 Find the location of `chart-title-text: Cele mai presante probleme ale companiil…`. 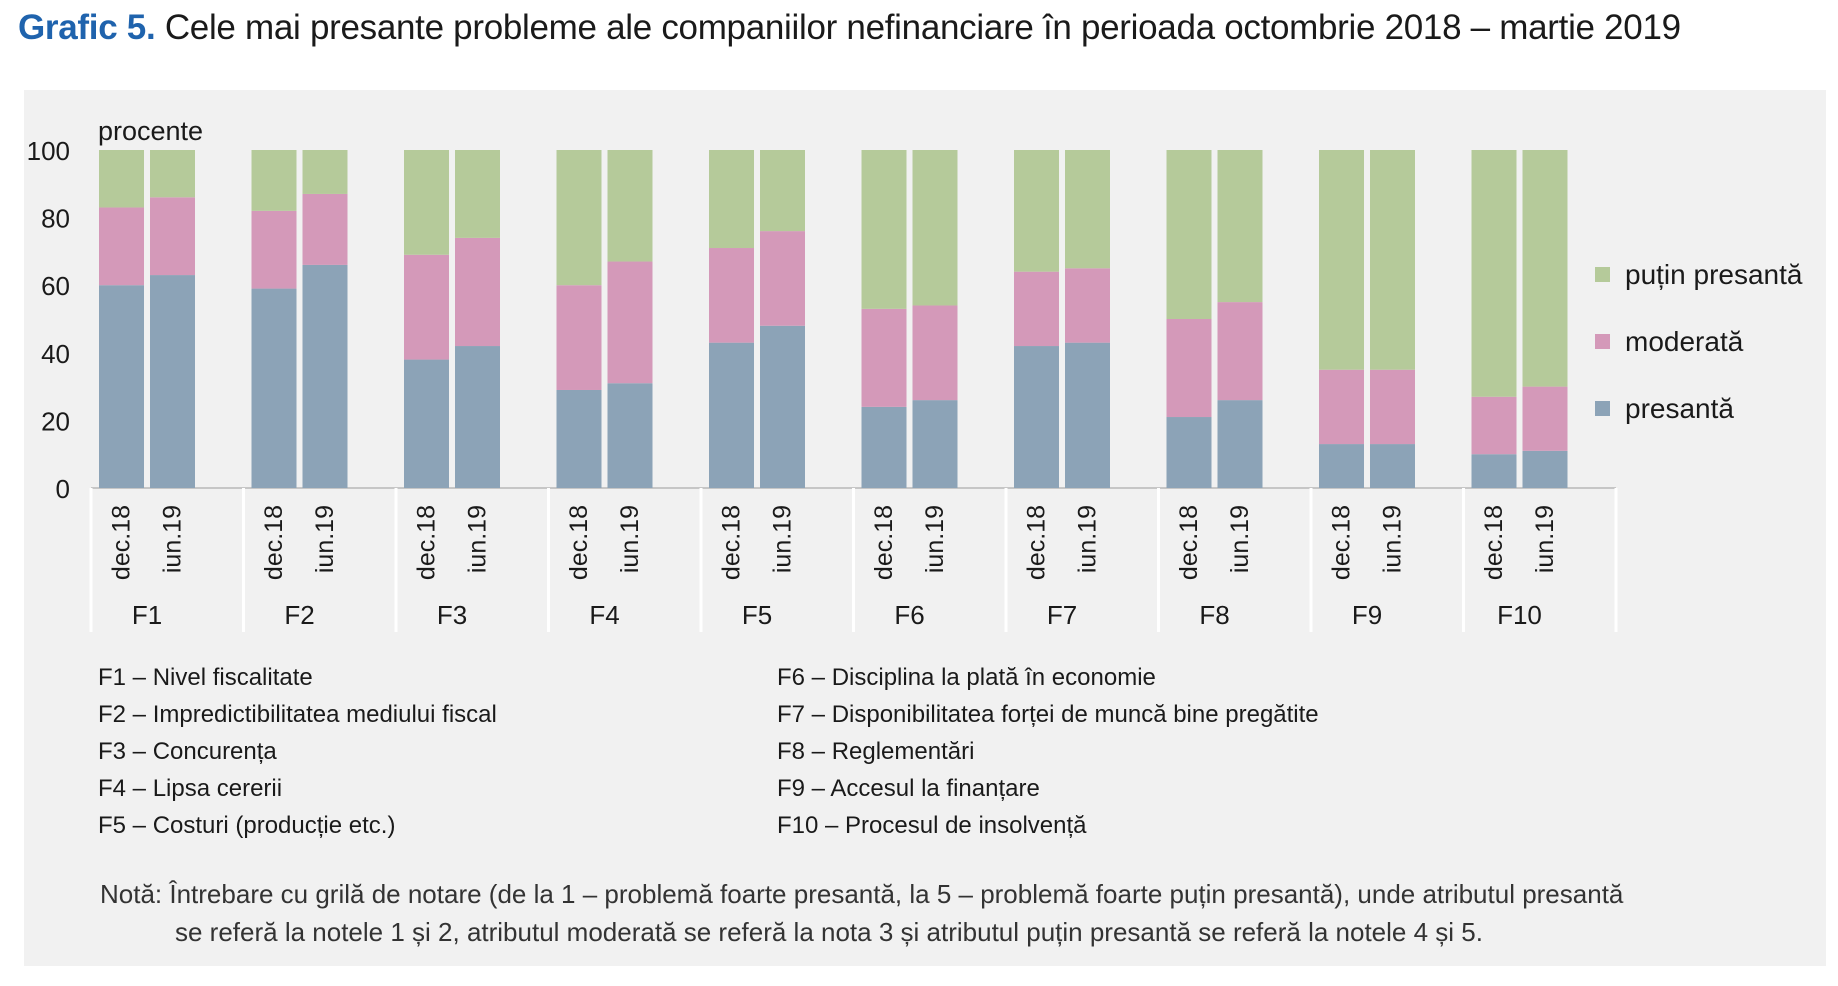

chart-title-text: Cele mai presante probleme ale companiil… is located at coordinates (922, 27).